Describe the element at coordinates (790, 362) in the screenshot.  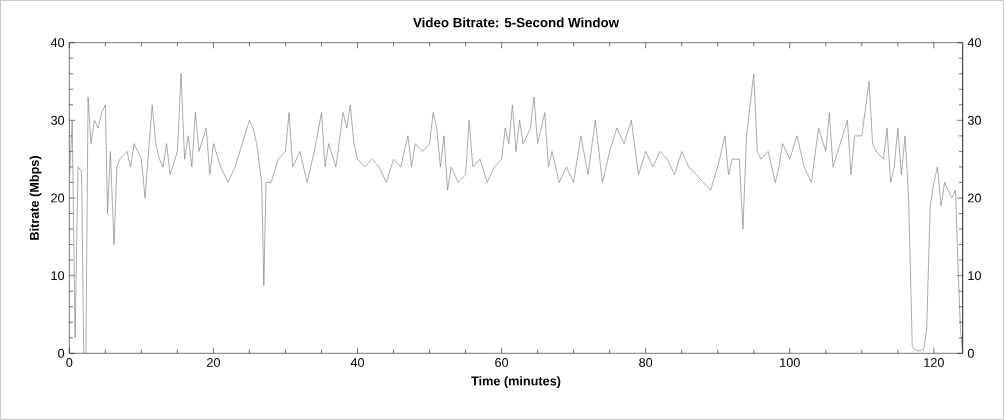
I see `x-tick-label: 100` at that location.